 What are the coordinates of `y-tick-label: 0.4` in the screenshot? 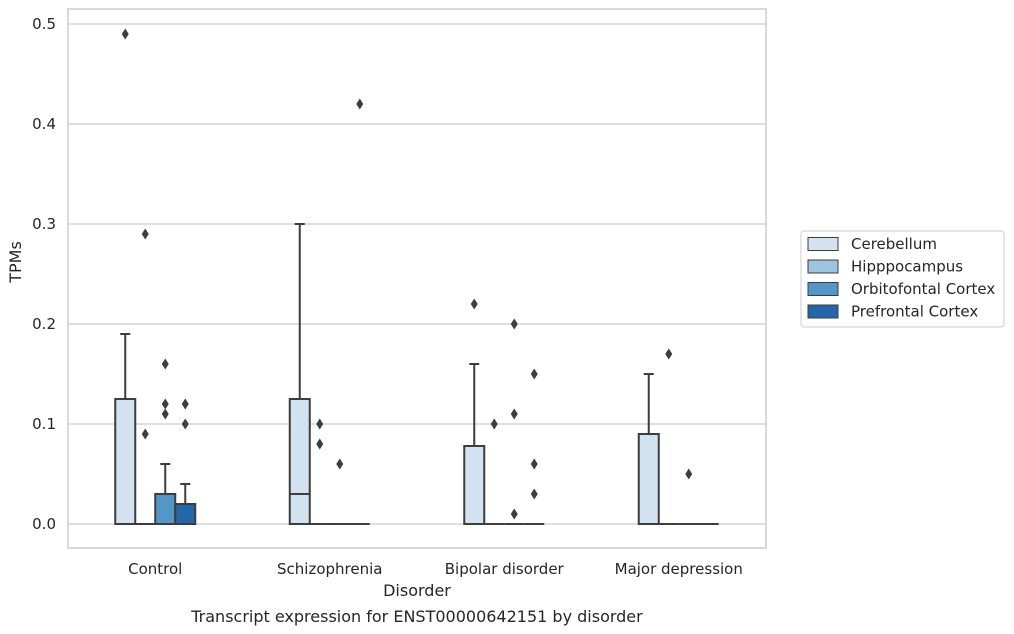 It's located at (44, 124).